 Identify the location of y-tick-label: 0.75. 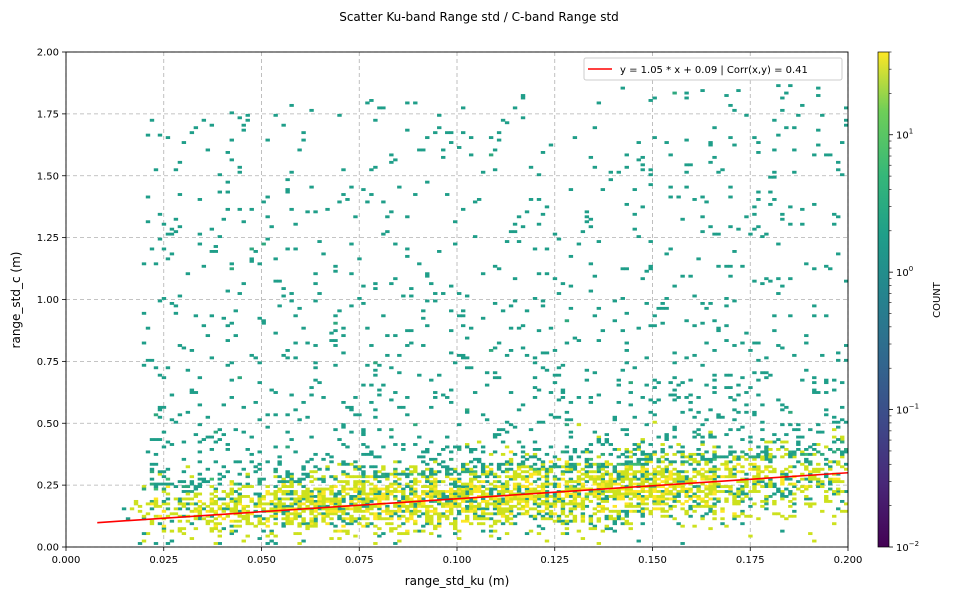
(48, 362).